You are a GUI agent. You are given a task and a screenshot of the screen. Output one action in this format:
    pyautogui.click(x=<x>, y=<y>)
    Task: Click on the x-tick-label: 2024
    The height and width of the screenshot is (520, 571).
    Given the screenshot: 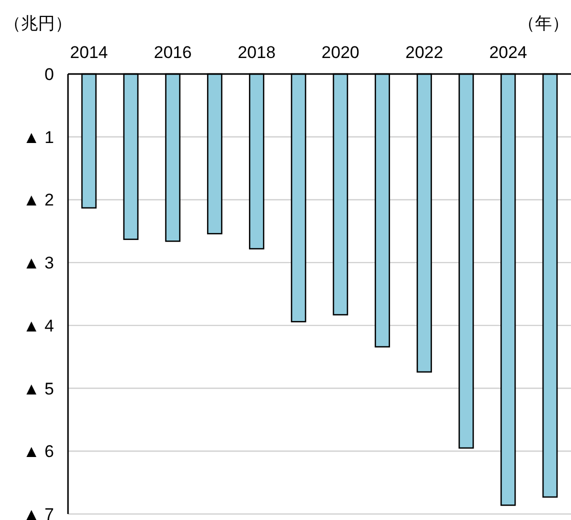 What is the action you would take?
    pyautogui.click(x=508, y=52)
    